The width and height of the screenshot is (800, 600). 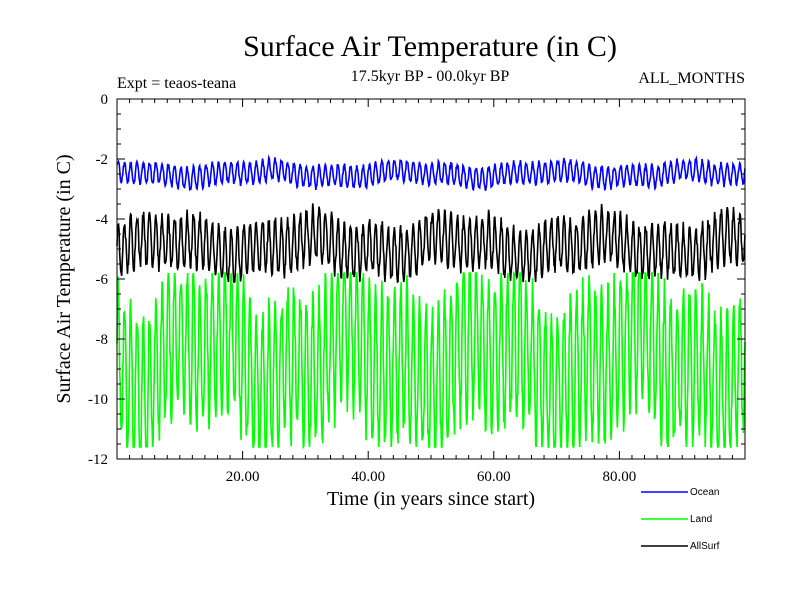 I want to click on series-line-allsurf, so click(x=431, y=243).